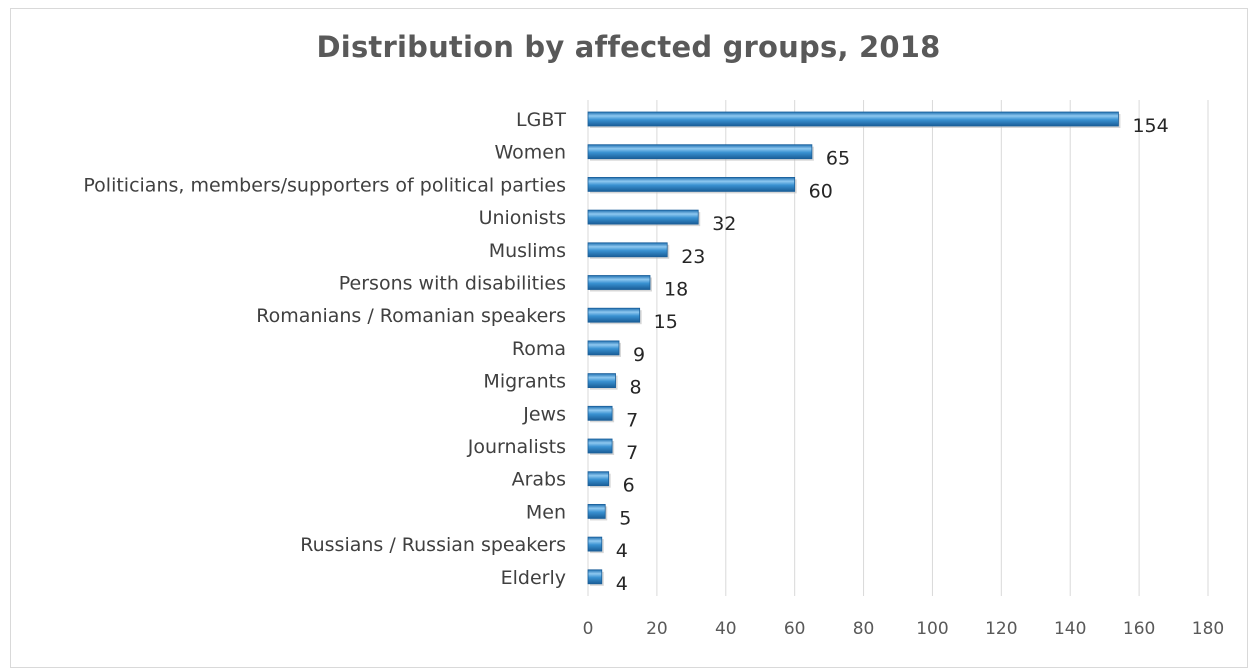 The height and width of the screenshot is (668, 1257). Describe the element at coordinates (527, 251) in the screenshot. I see `category-label: Muslims` at that location.